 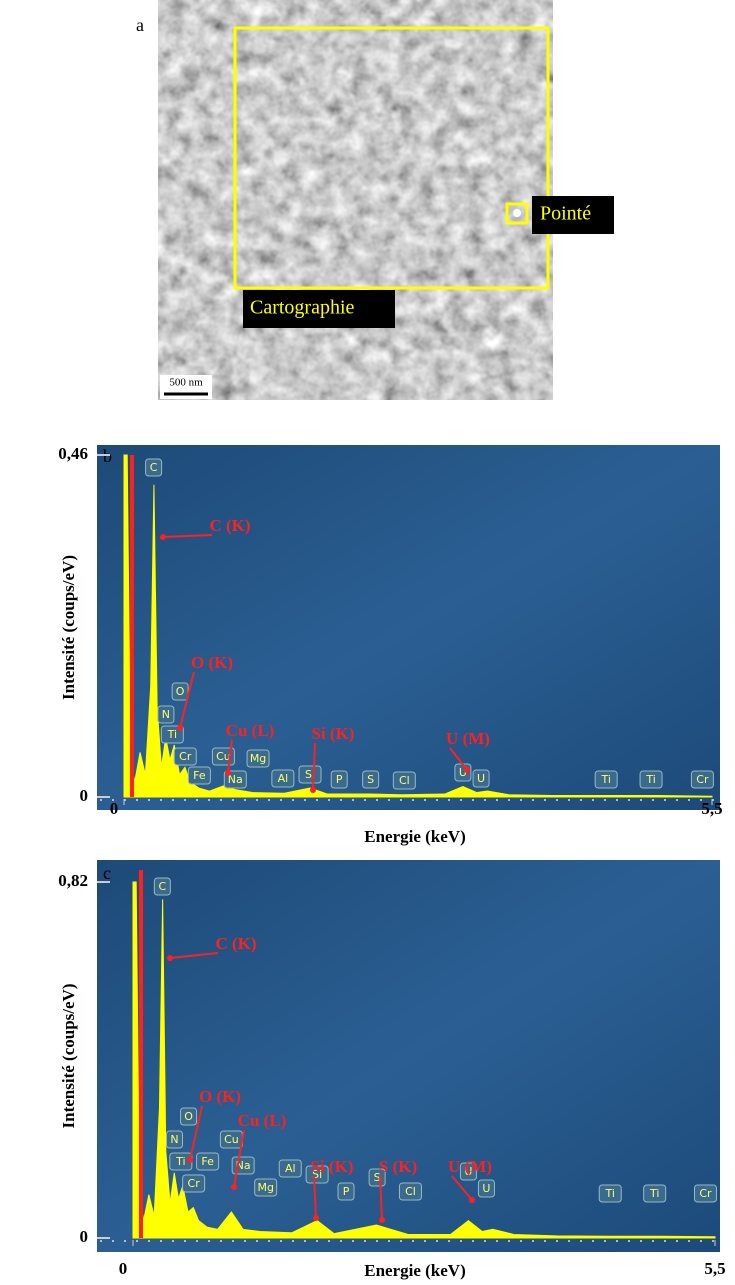 I want to click on point-area, so click(x=517, y=213).